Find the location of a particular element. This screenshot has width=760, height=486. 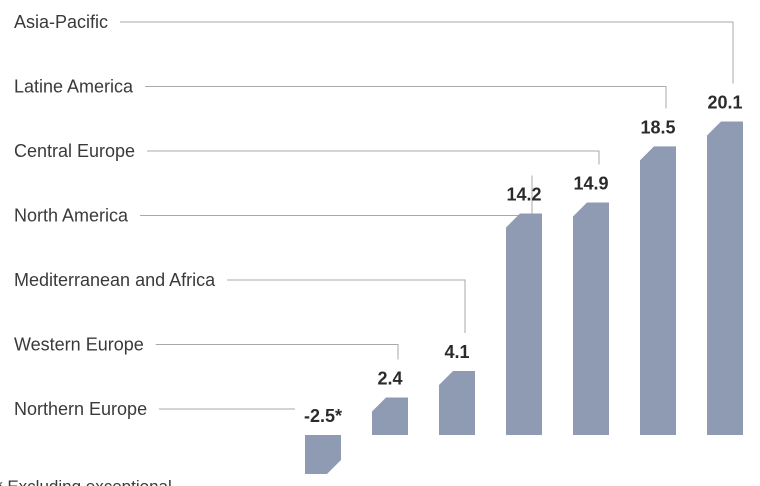

leader-line-asia-pacific is located at coordinates (427, 52).